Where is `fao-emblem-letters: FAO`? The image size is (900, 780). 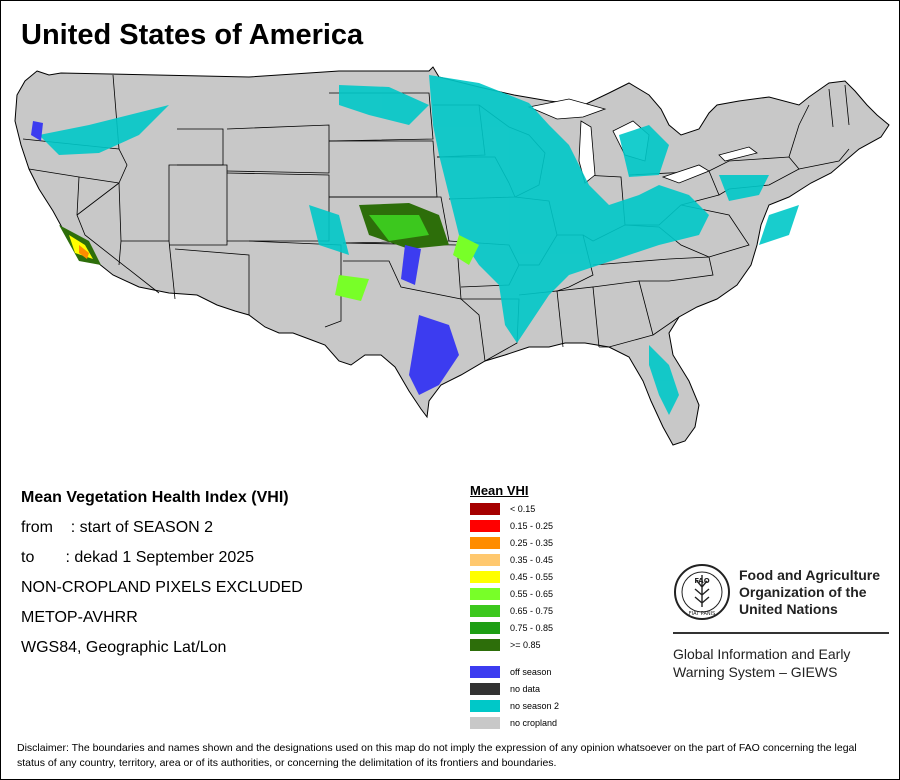 fao-emblem-letters: FAO is located at coordinates (701, 581).